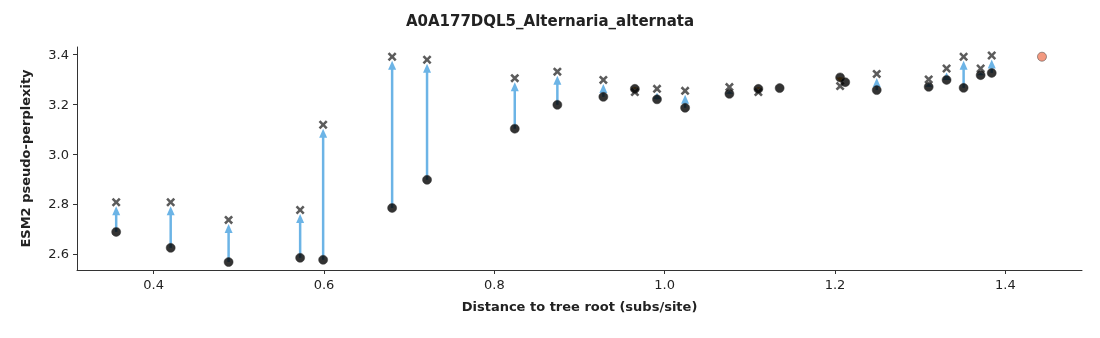  I want to click on x-tick-label: 0.4, so click(153, 284).